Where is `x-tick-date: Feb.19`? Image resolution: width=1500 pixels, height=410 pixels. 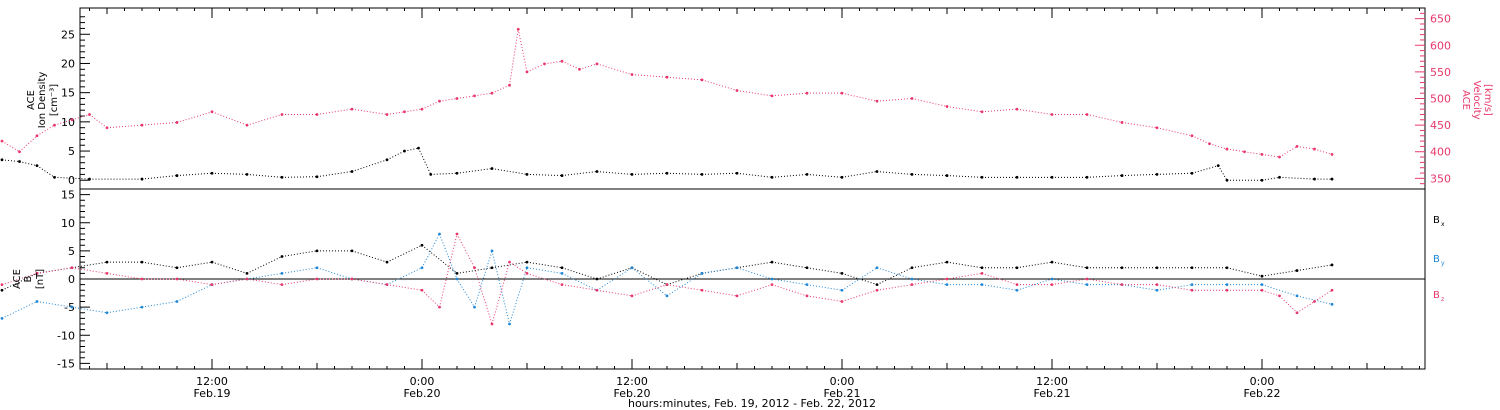 x-tick-date: Feb.19 is located at coordinates (212, 393).